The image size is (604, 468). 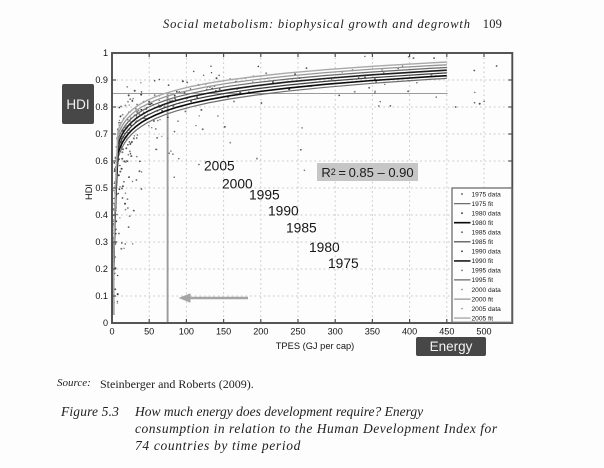 What do you see at coordinates (324, 247) in the screenshot?
I see `svg-text: 1980` at bounding box center [324, 247].